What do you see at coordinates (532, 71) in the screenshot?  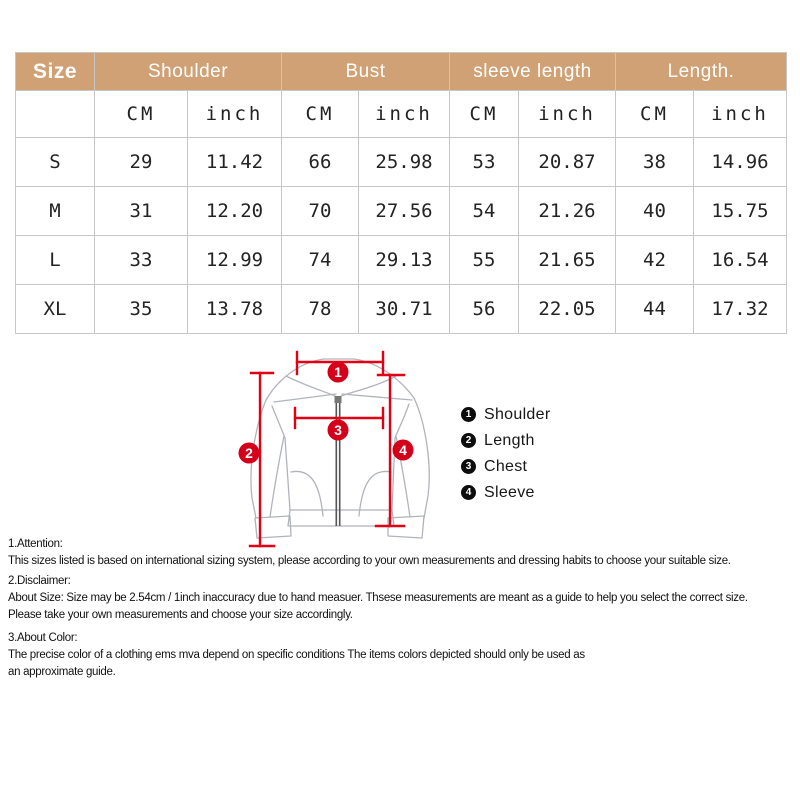 I see `col-header-sleeve-length: sleeve length` at bounding box center [532, 71].